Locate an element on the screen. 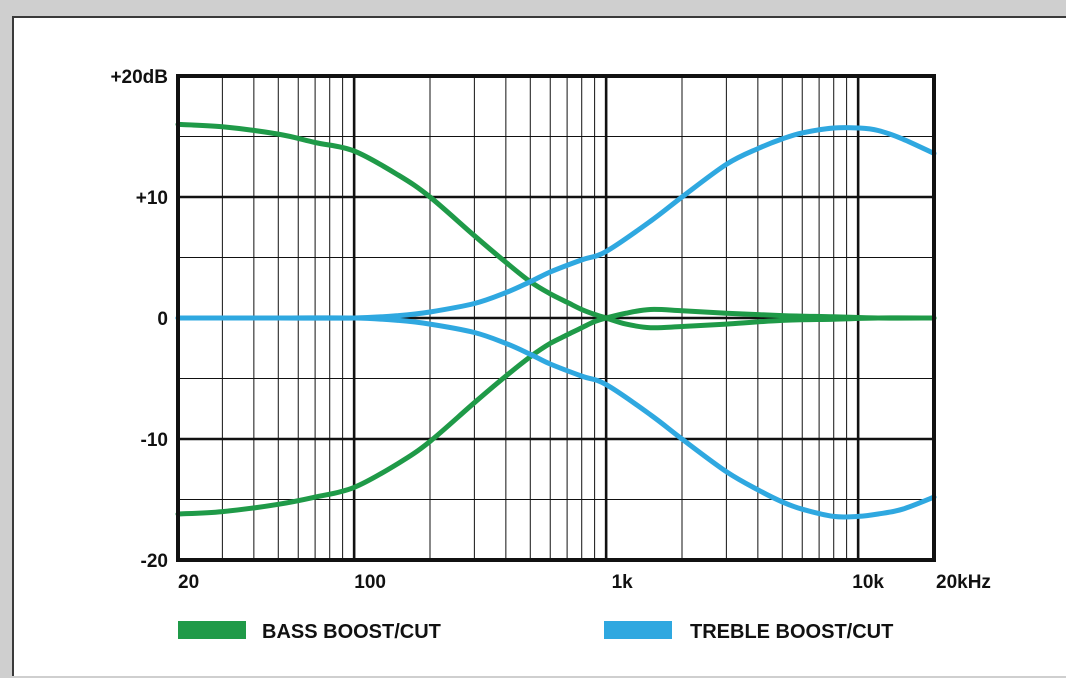  y-tick-label: 0 is located at coordinates (162, 319).